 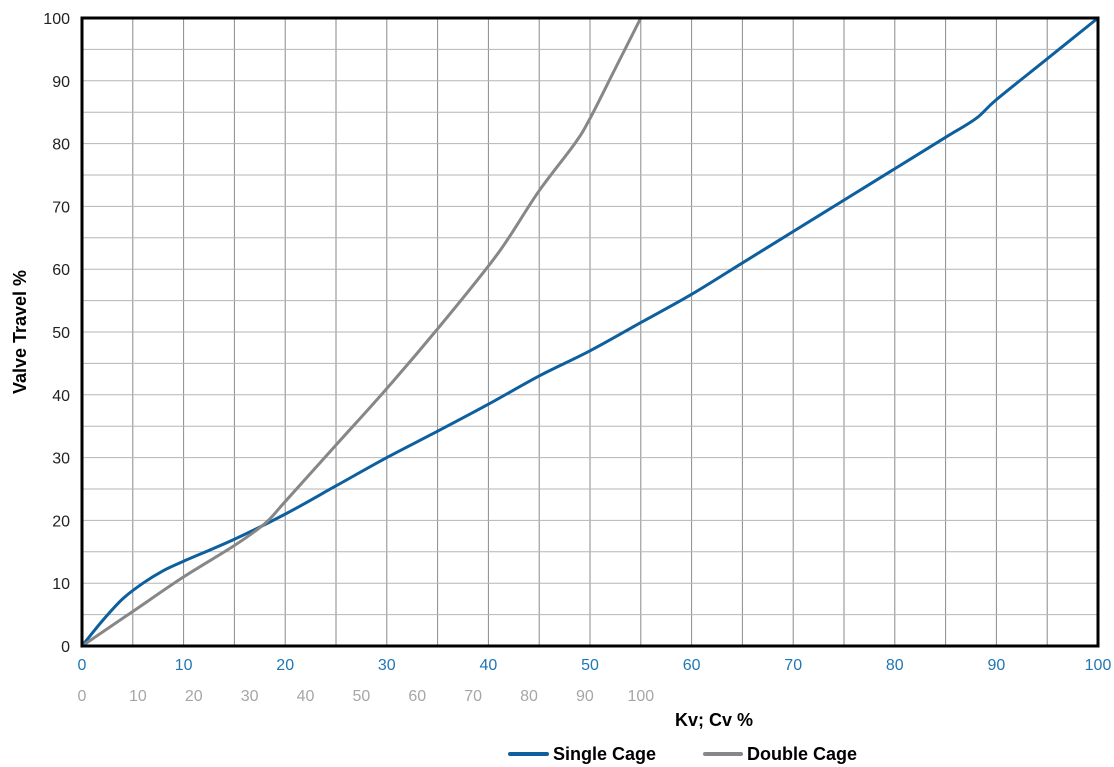 I want to click on legend-label-double-cage: Double Cage, so click(x=802, y=754).